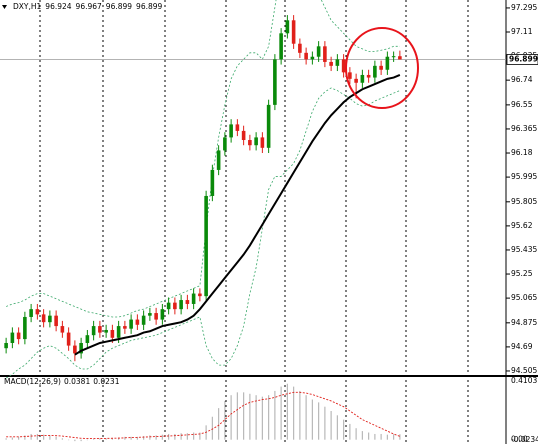  What do you see at coordinates (519, 439) in the screenshot?
I see `macd-tick-label: 0.00` at bounding box center [519, 439].